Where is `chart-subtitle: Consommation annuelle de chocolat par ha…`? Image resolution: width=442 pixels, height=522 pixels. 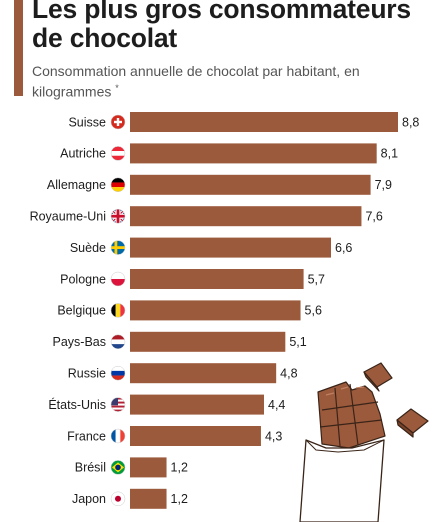
chart-subtitle: Consommation annuelle de chocolat par ha… is located at coordinates (232, 81).